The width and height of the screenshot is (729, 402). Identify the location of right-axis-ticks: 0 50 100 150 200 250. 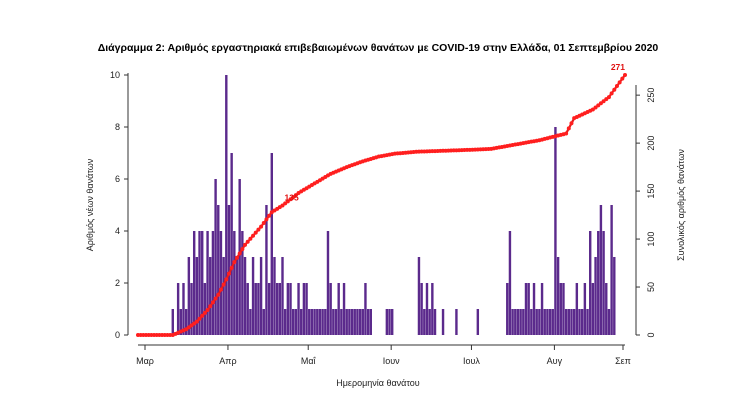
(646, 213).